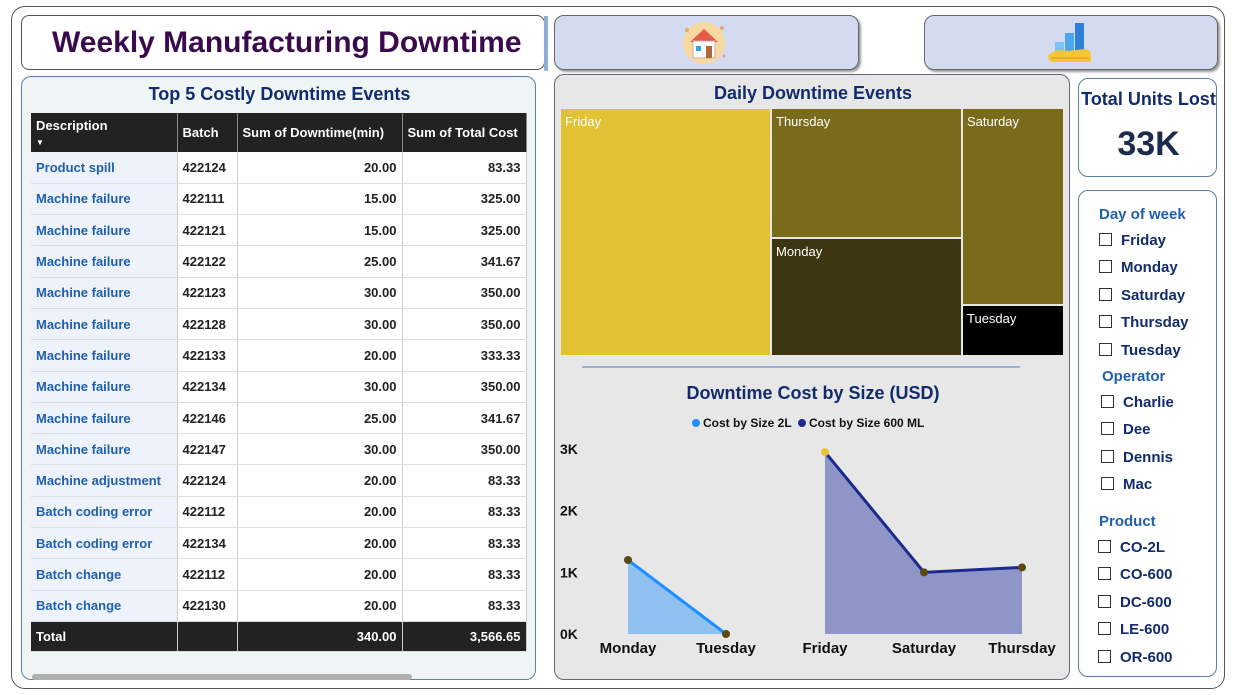 This screenshot has height=695, width=1233. Describe the element at coordinates (207, 230) in the screenshot. I see `cell-batch: 422121` at that location.